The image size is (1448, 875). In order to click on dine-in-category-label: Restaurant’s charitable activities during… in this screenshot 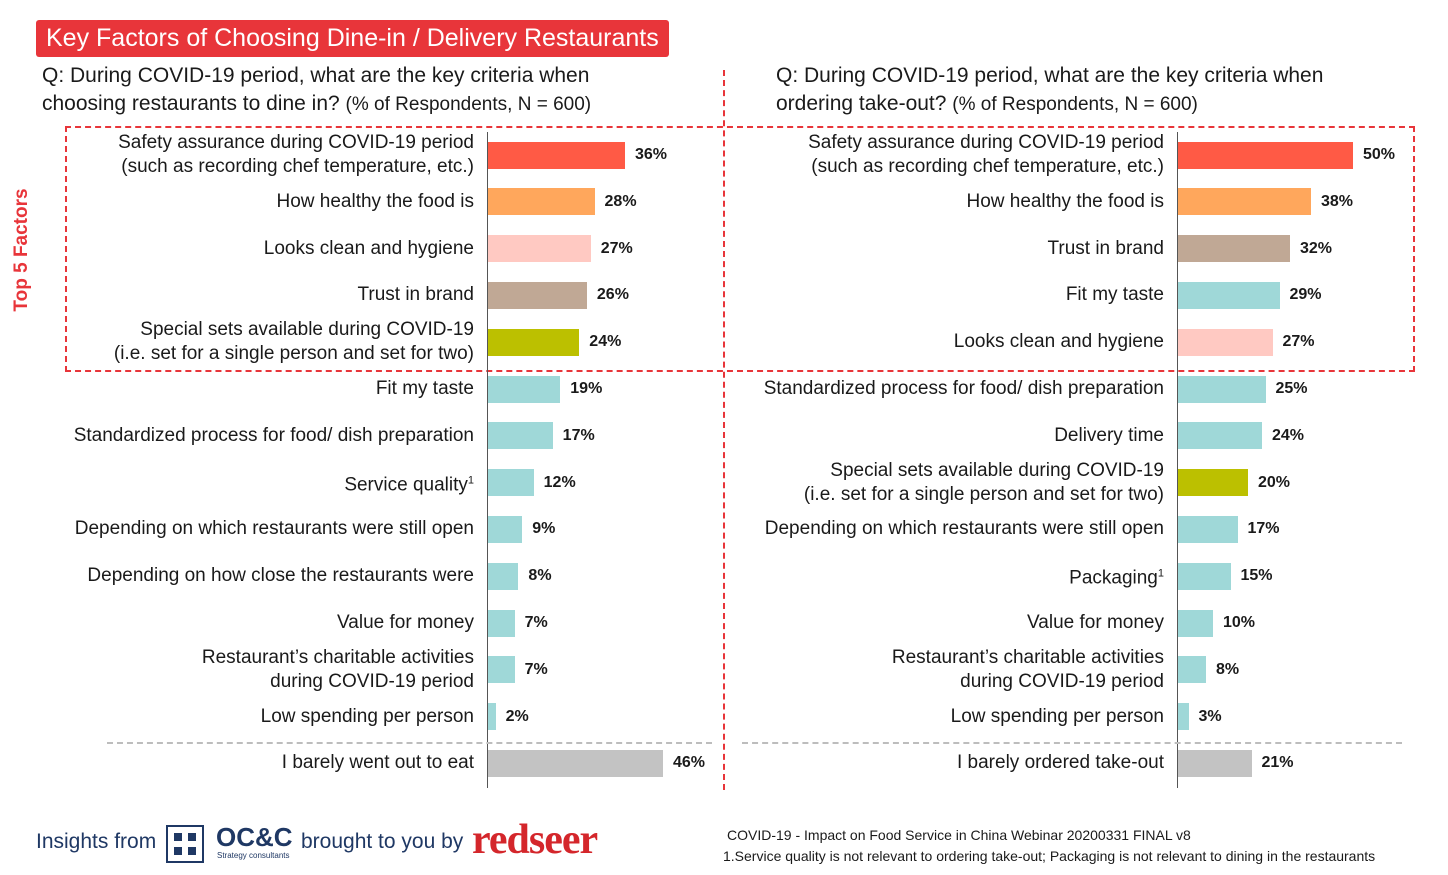, I will do `click(338, 670)`.